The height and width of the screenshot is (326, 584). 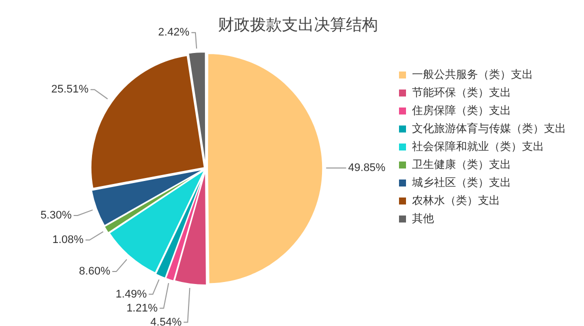 What do you see at coordinates (70, 90) in the screenshot?
I see `data-label: 25.51%` at bounding box center [70, 90].